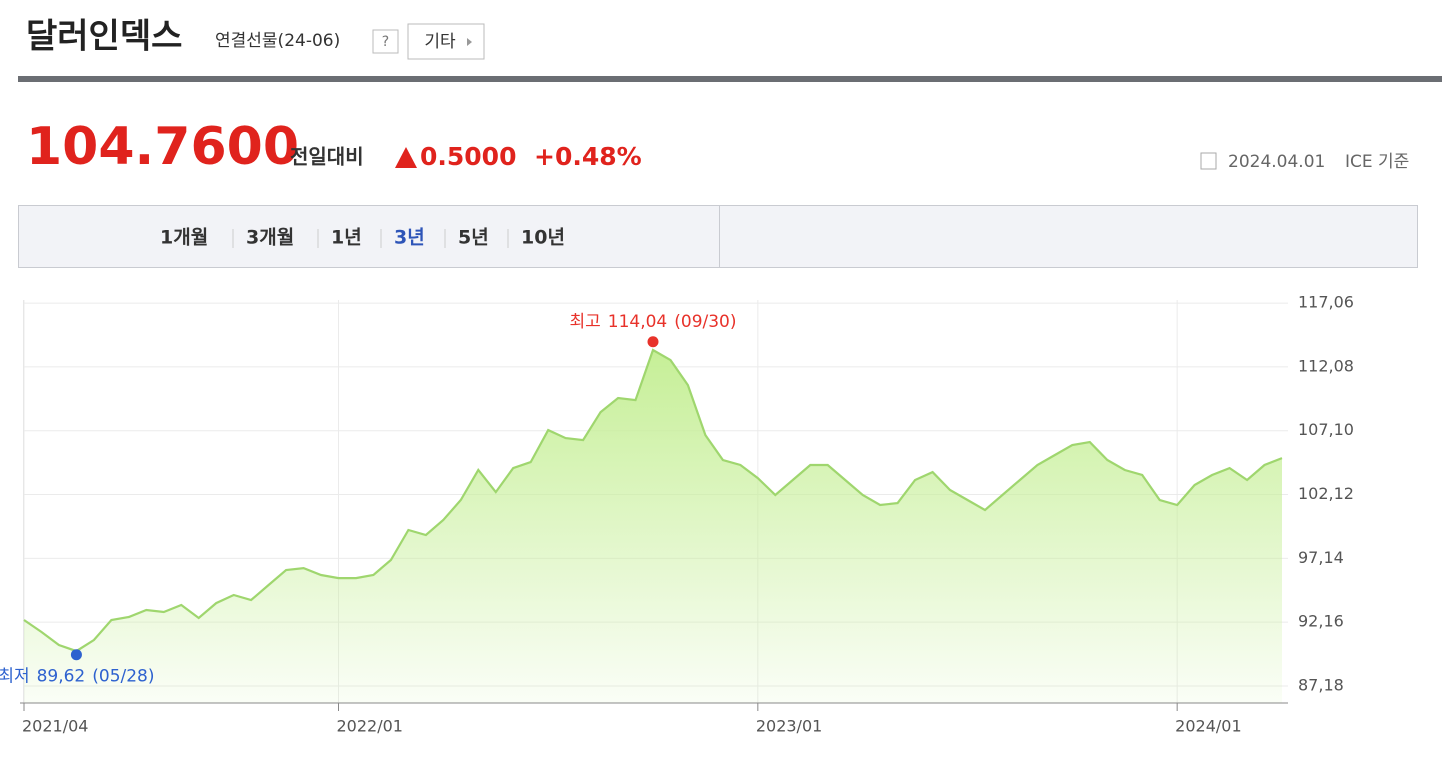 This screenshot has width=1442, height=776. What do you see at coordinates (705, 322) in the screenshot?
I see `extreme-date: (09/30)` at bounding box center [705, 322].